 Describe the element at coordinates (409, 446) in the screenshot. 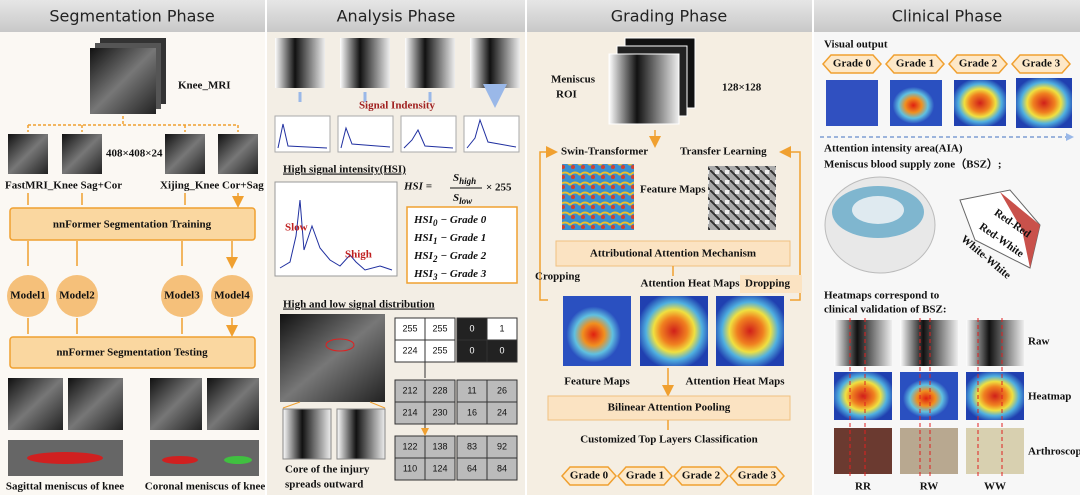

I see `matrix-value: 122` at that location.